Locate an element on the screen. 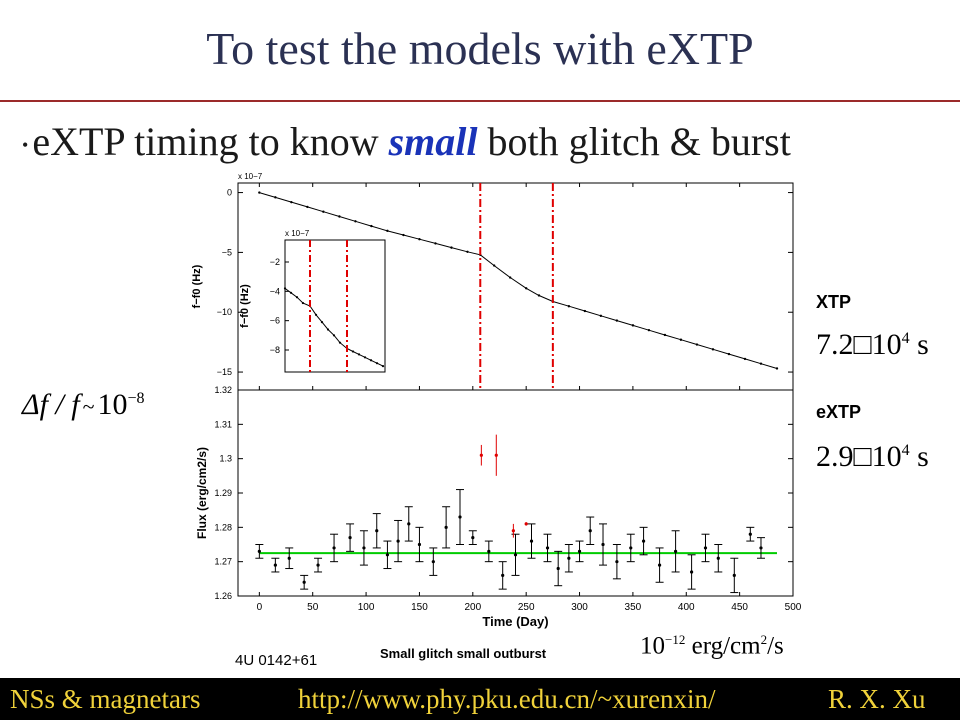 This screenshot has width=960, height=720. top-series-line is located at coordinates (518, 280).